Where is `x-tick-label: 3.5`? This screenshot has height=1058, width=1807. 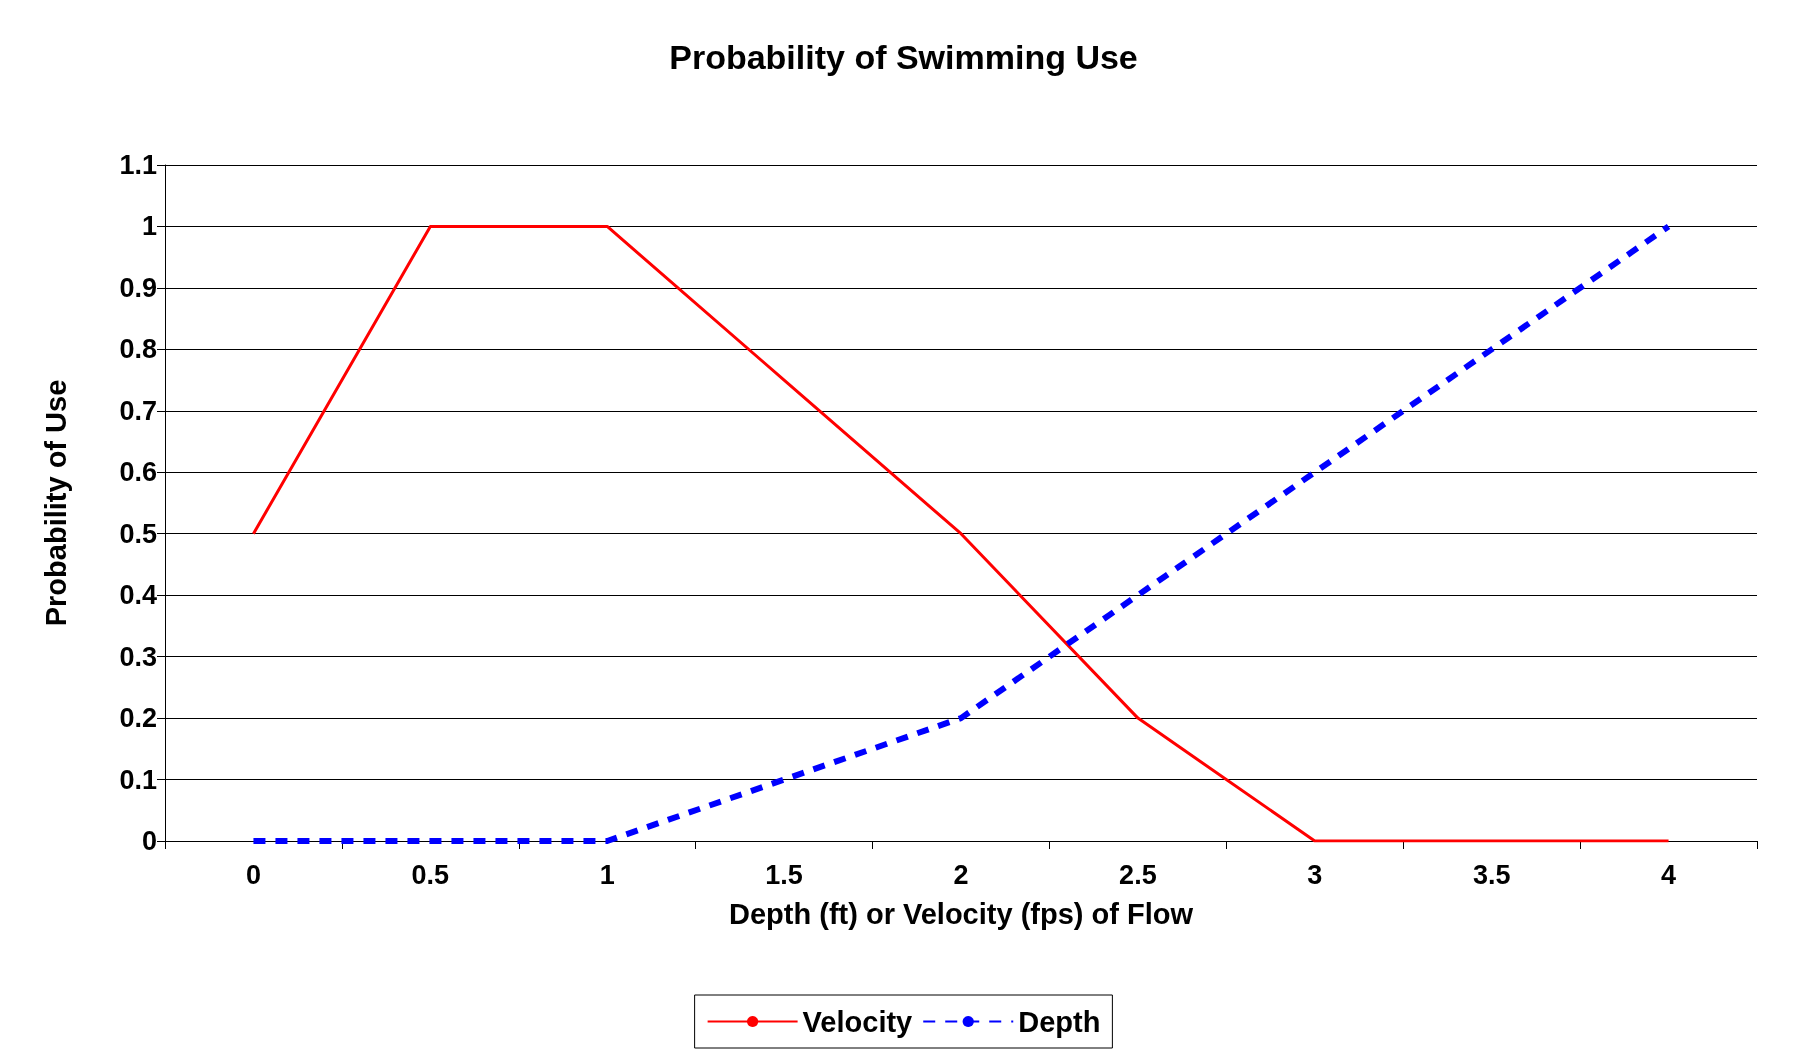
x-tick-label: 3.5 is located at coordinates (1491, 874).